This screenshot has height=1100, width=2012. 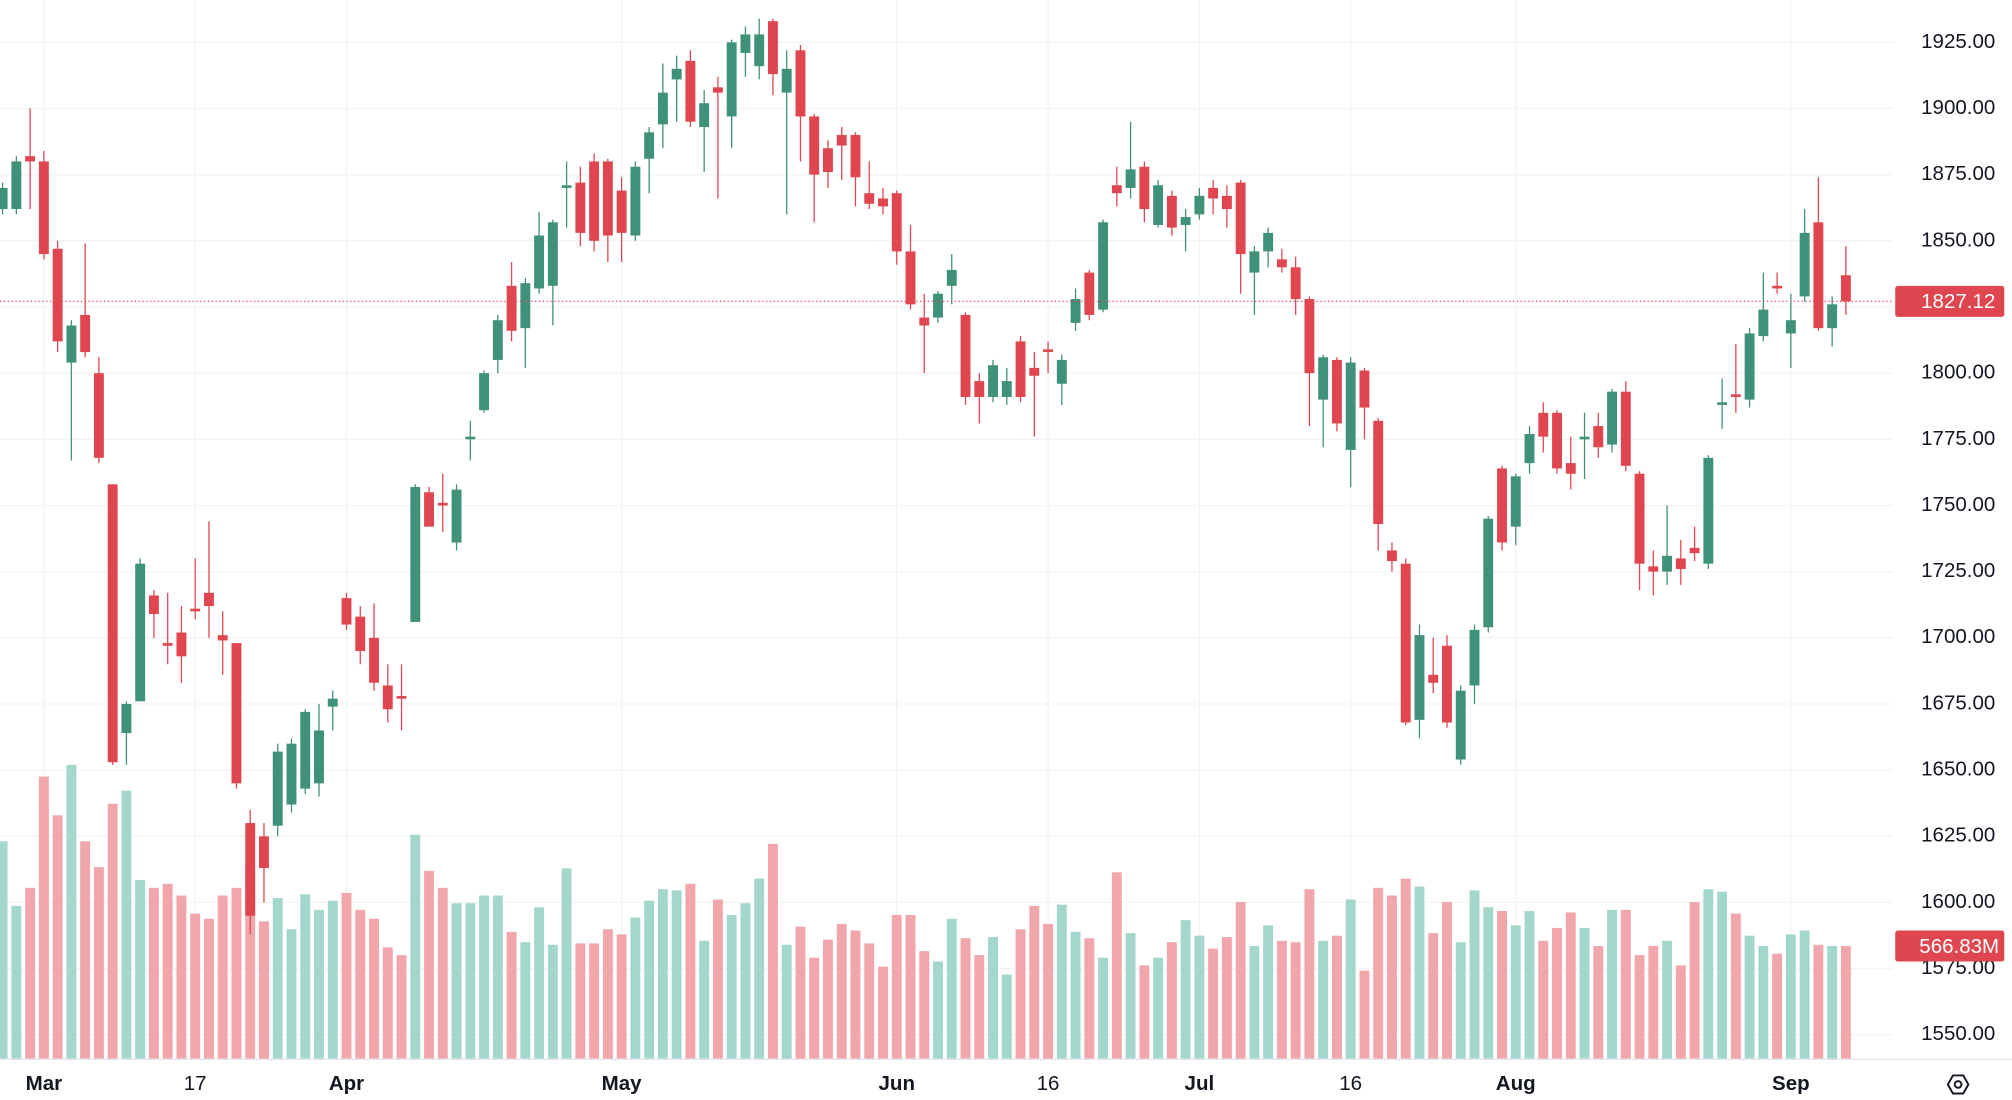 I want to click on y-tick-label: 1750.00, so click(x=1958, y=504).